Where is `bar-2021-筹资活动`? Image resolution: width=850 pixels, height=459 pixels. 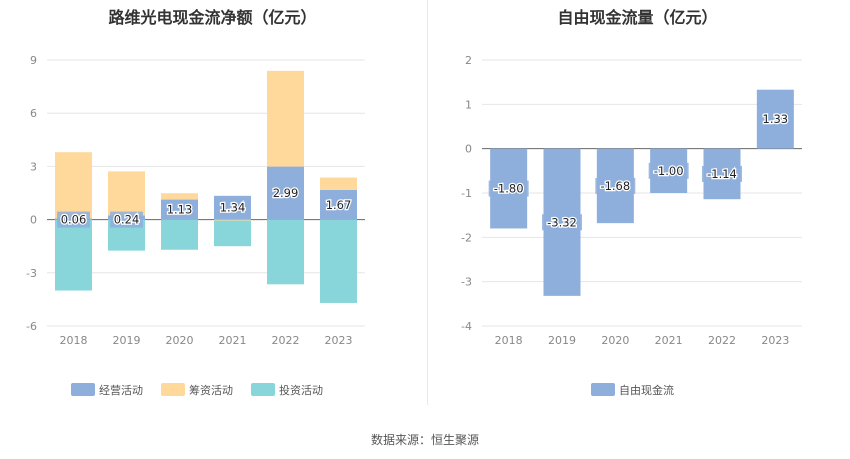
bar-2021-筹资活动 is located at coordinates (232, 220).